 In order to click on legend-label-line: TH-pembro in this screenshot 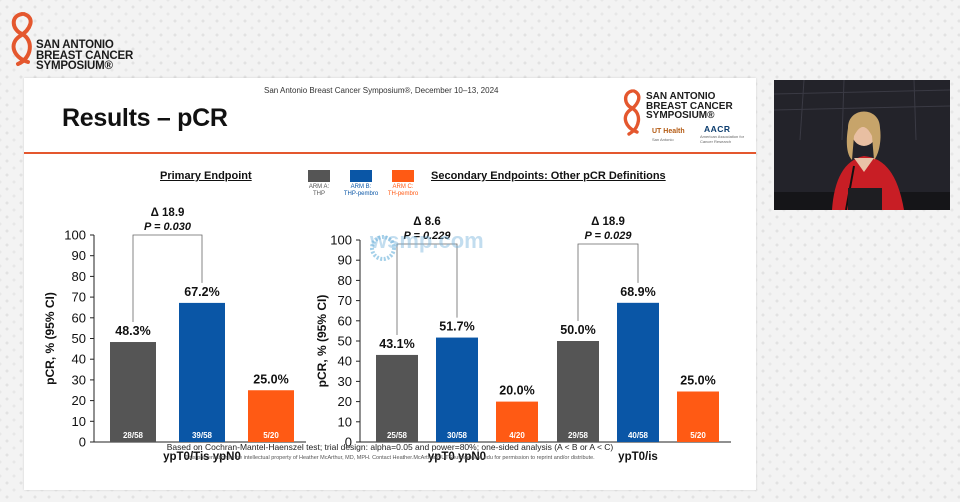, I will do `click(403, 194)`.